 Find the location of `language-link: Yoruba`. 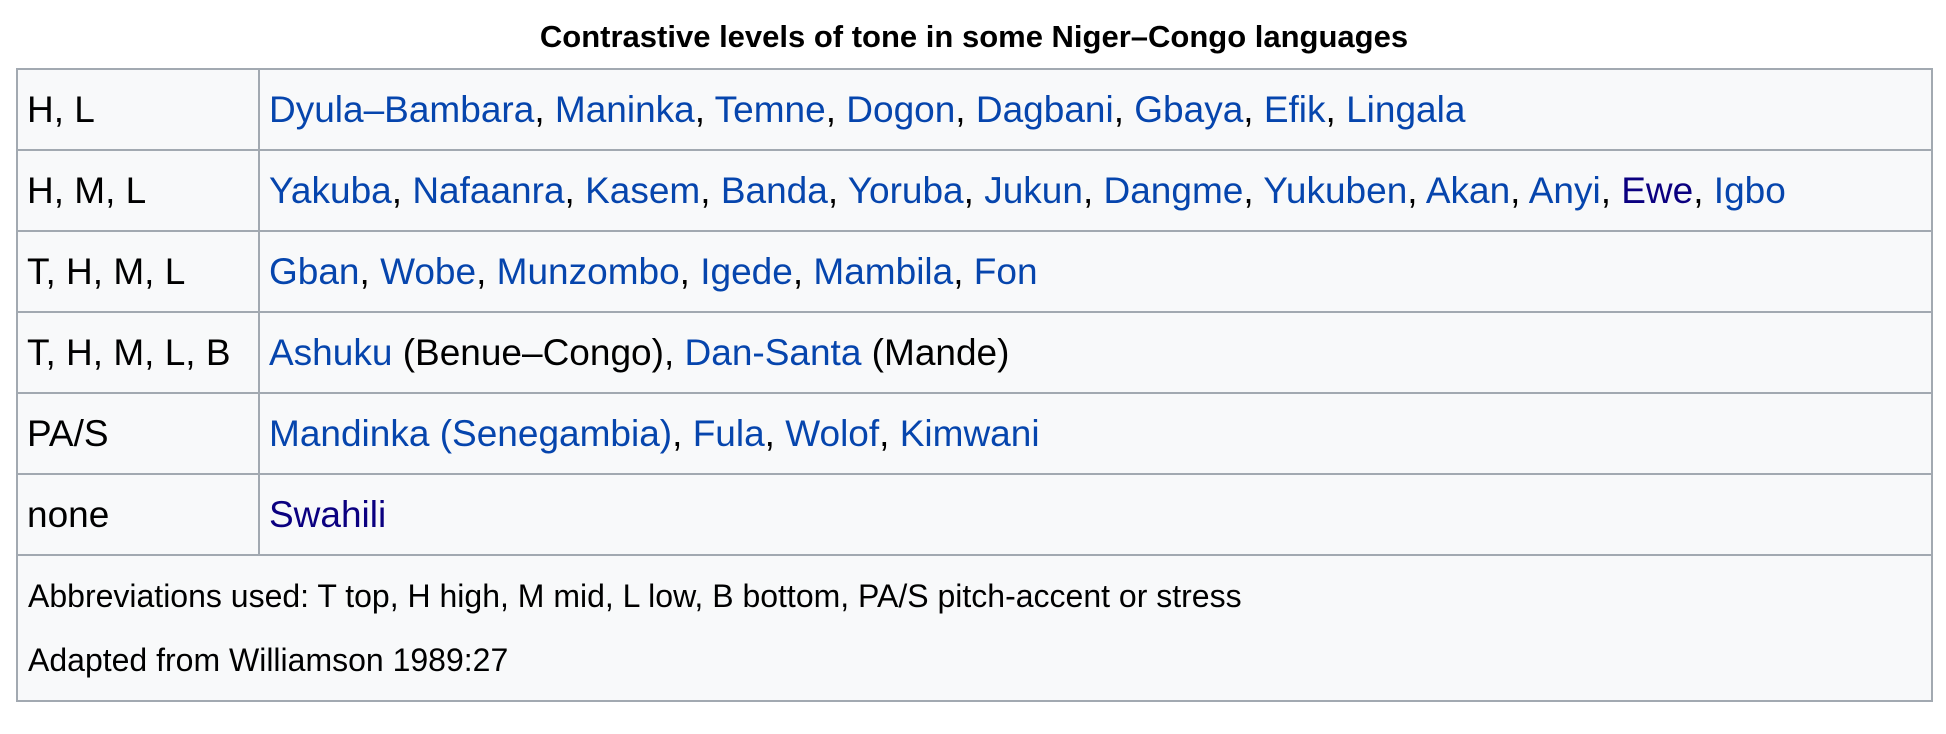

language-link: Yoruba is located at coordinates (905, 190).